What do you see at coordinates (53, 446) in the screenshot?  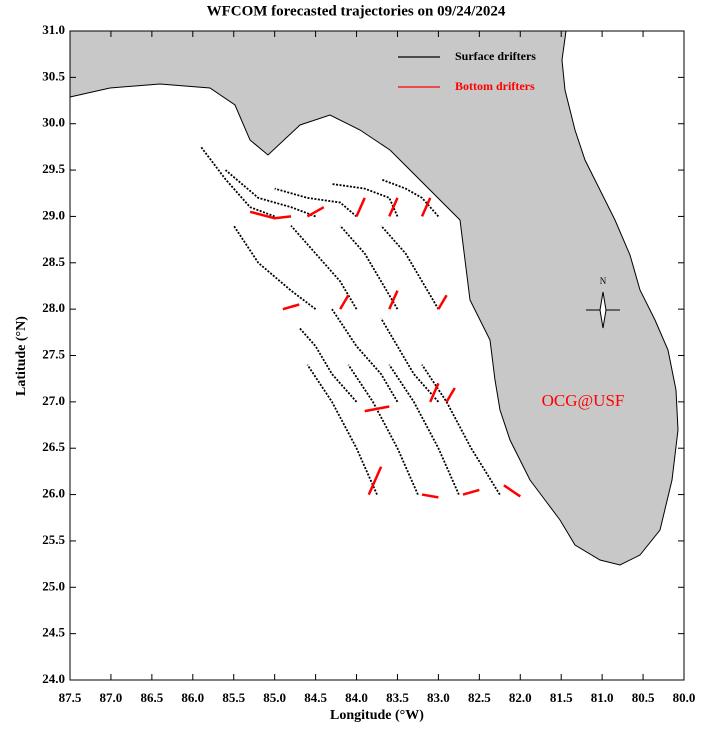 I see `y-tick-label: 26.5` at bounding box center [53, 446].